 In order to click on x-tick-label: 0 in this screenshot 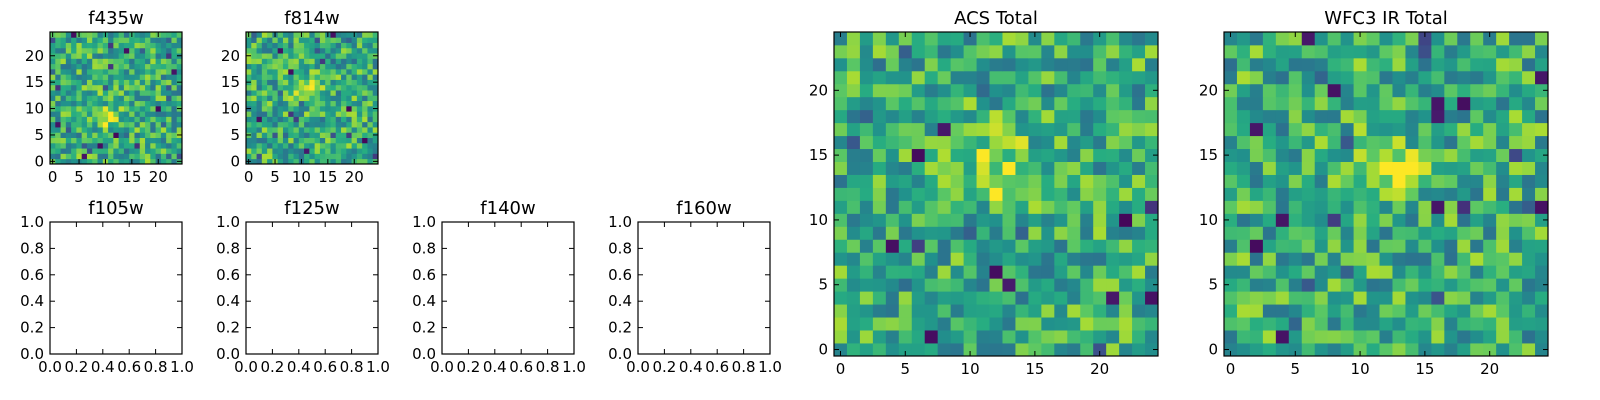, I will do `click(249, 177)`.